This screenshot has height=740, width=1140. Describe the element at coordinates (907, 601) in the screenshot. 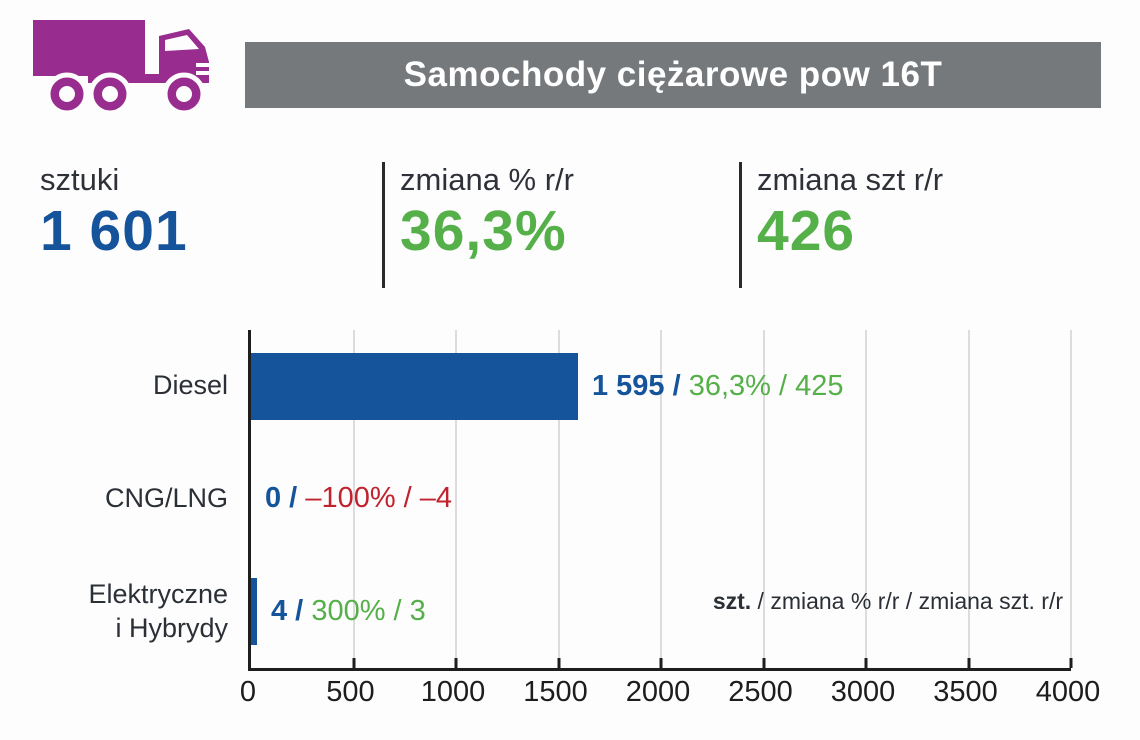

I see `legend-rest-part: / zmiana % r/r / zmiana szt. r/r` at that location.